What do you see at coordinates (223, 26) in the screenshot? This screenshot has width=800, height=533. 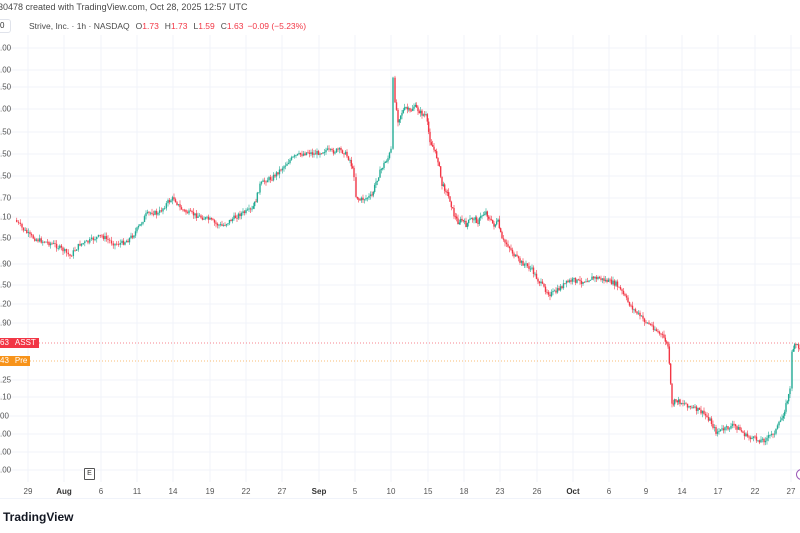 I see `close-label: C` at bounding box center [223, 26].